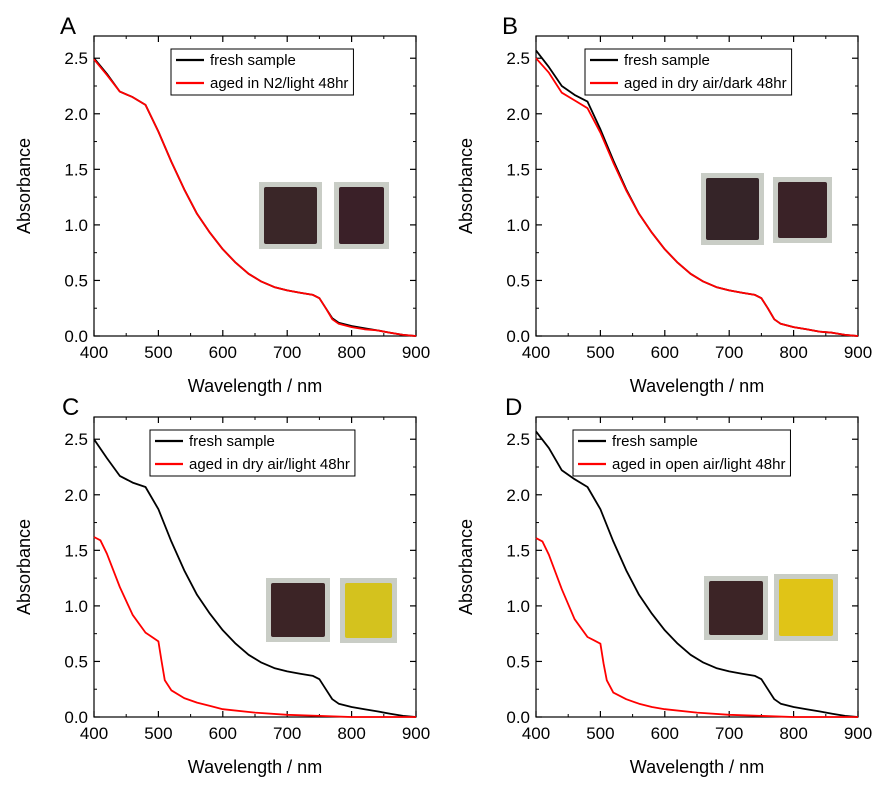  What do you see at coordinates (705, 83) in the screenshot?
I see `legend-entry: aged in dry air/dark 48hr` at bounding box center [705, 83].